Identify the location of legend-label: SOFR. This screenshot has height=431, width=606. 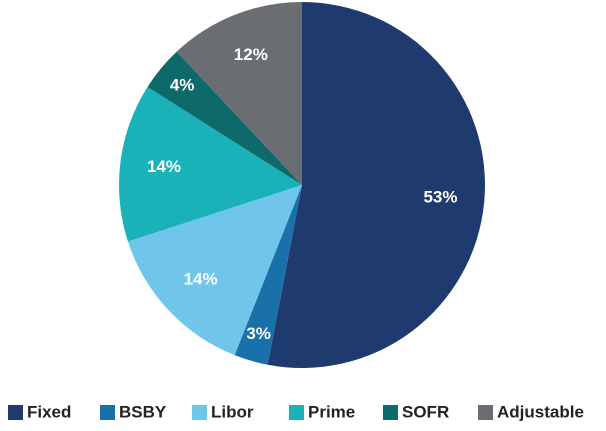
(425, 411).